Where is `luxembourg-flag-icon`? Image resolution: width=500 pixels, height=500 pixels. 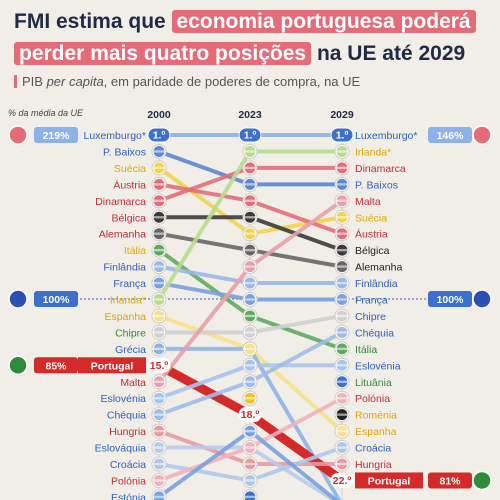 luxembourg-flag-icon is located at coordinates (18, 135).